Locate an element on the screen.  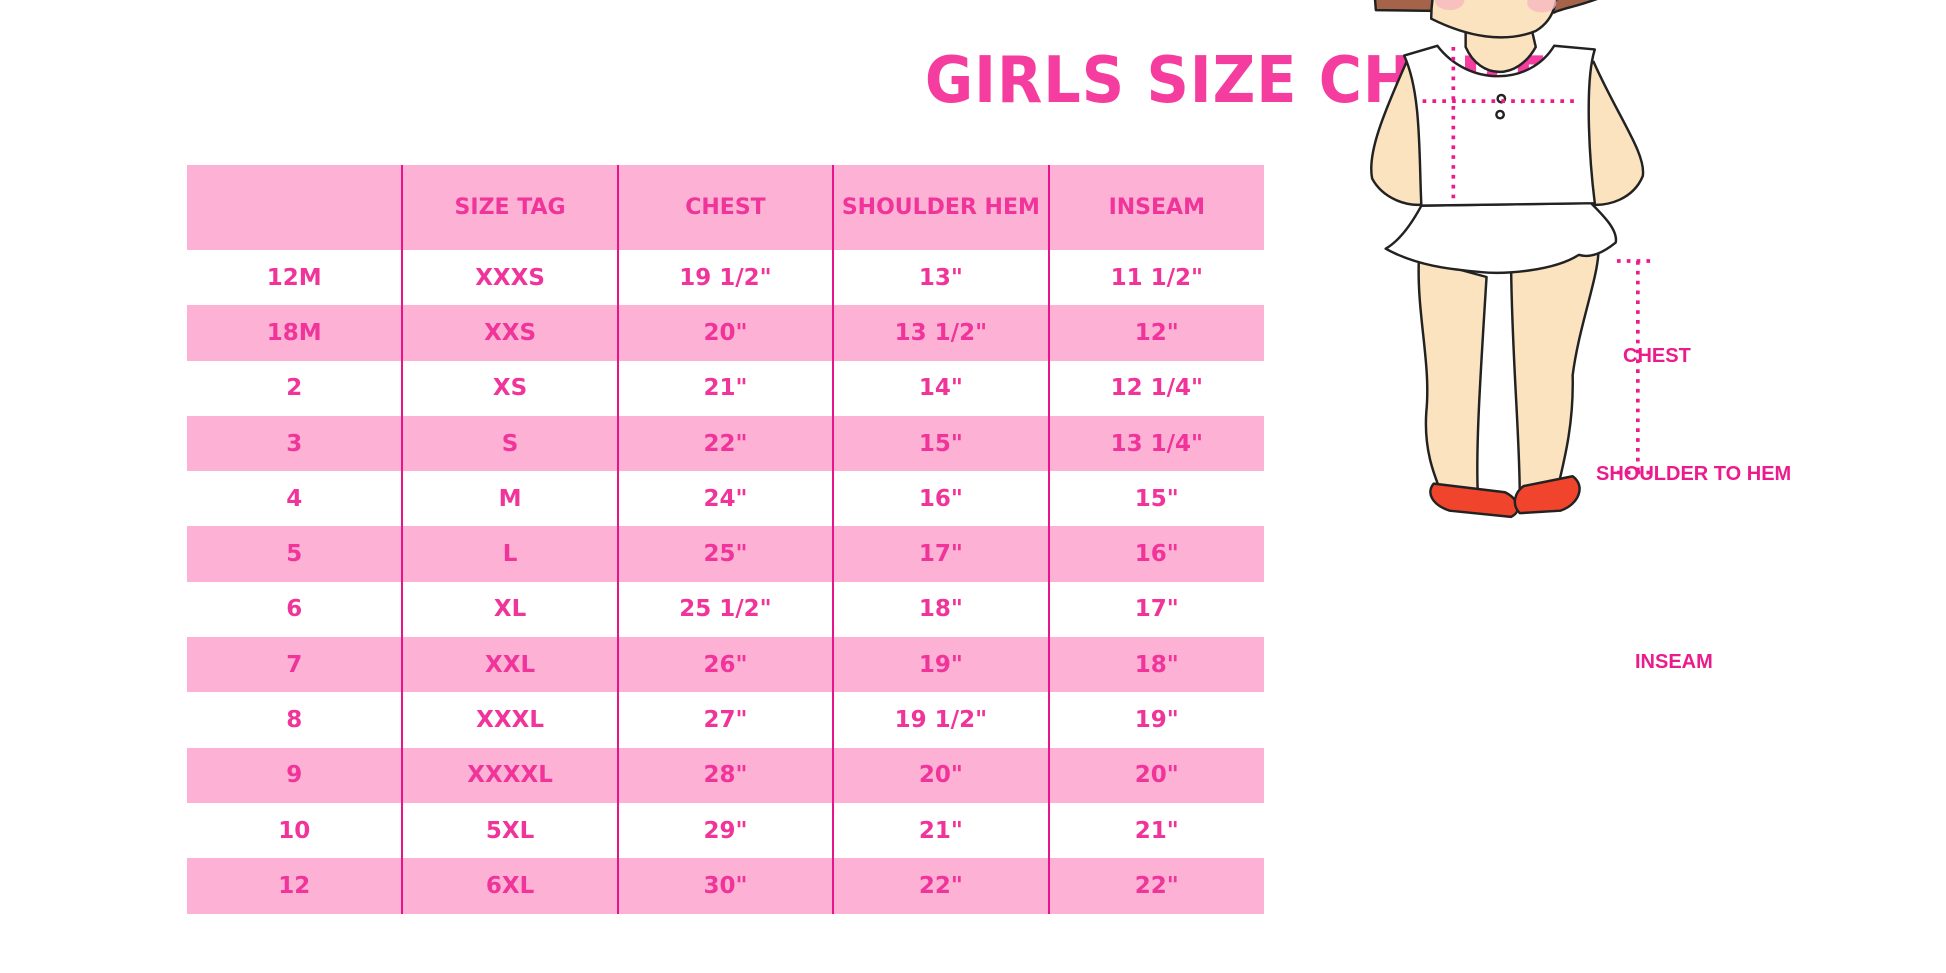
table-header-row: SIZE TAG CHEST SHOULDER HEM INSEAM is located at coordinates (725, 207).